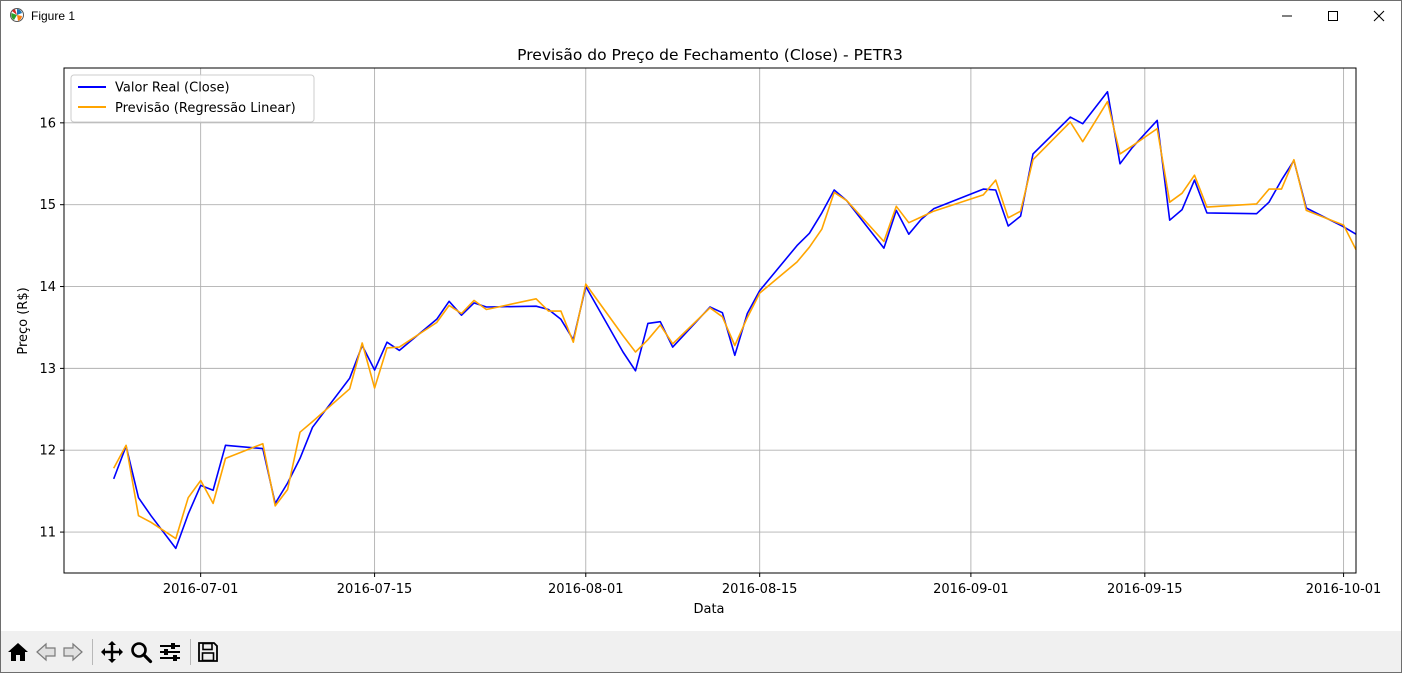  Describe the element at coordinates (760, 589) in the screenshot. I see `x-tick-label: 2016-08-15` at that location.